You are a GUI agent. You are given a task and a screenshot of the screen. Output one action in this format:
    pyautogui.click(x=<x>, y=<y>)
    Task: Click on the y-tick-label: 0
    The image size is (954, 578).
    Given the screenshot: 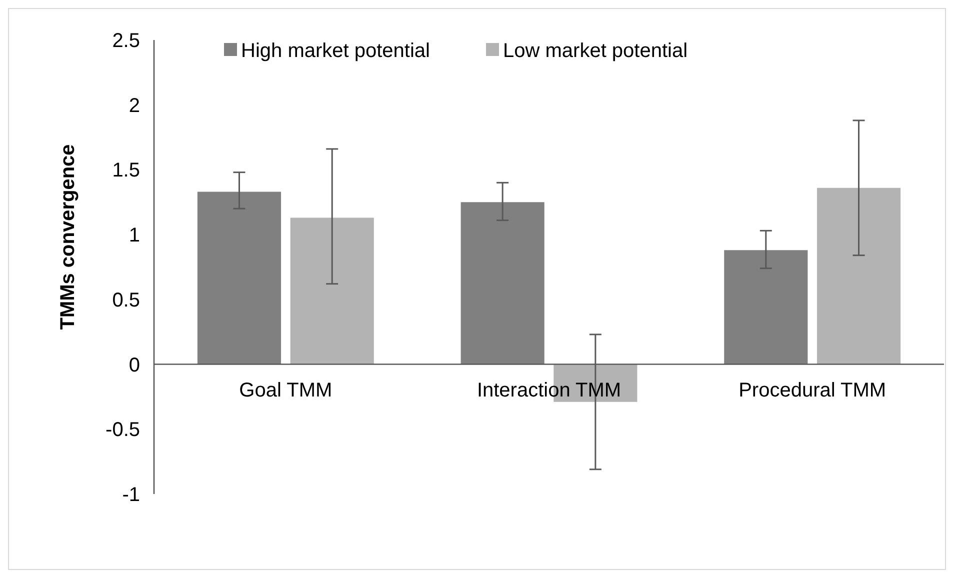 What is the action you would take?
    pyautogui.click(x=134, y=365)
    